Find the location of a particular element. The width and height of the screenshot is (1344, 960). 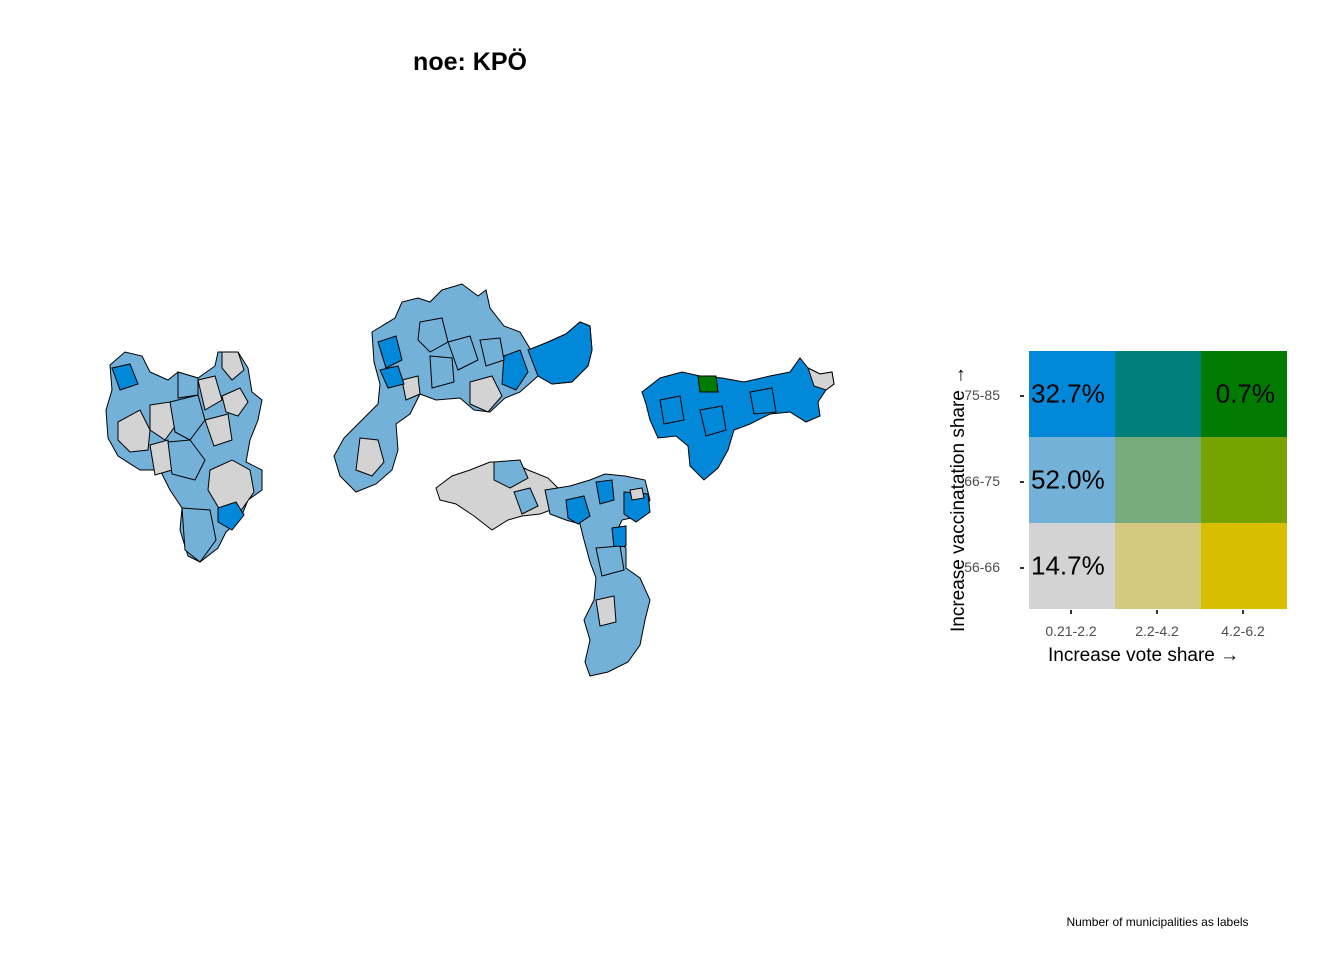

x-axis-label: Increase vote share → is located at coordinates (1144, 655).